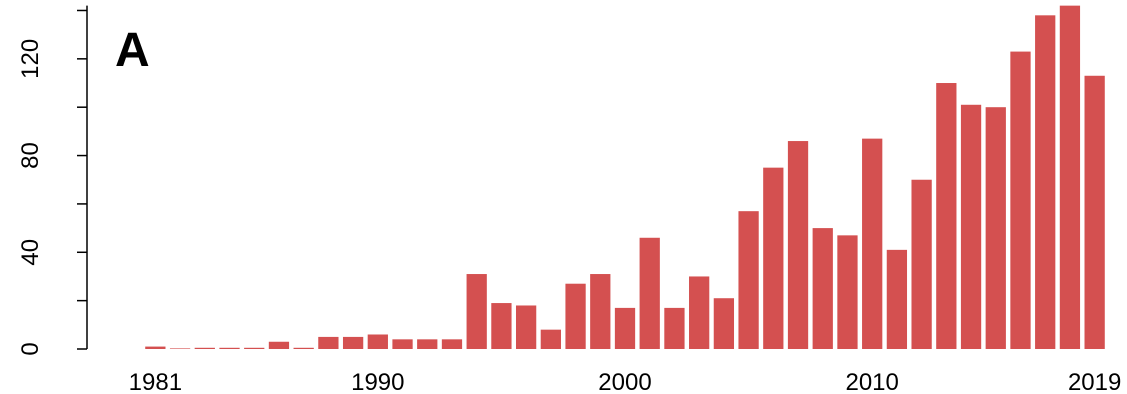 This screenshot has height=394, width=1127. Describe the element at coordinates (871, 381) in the screenshot. I see `x-tick-label: 2010` at that location.